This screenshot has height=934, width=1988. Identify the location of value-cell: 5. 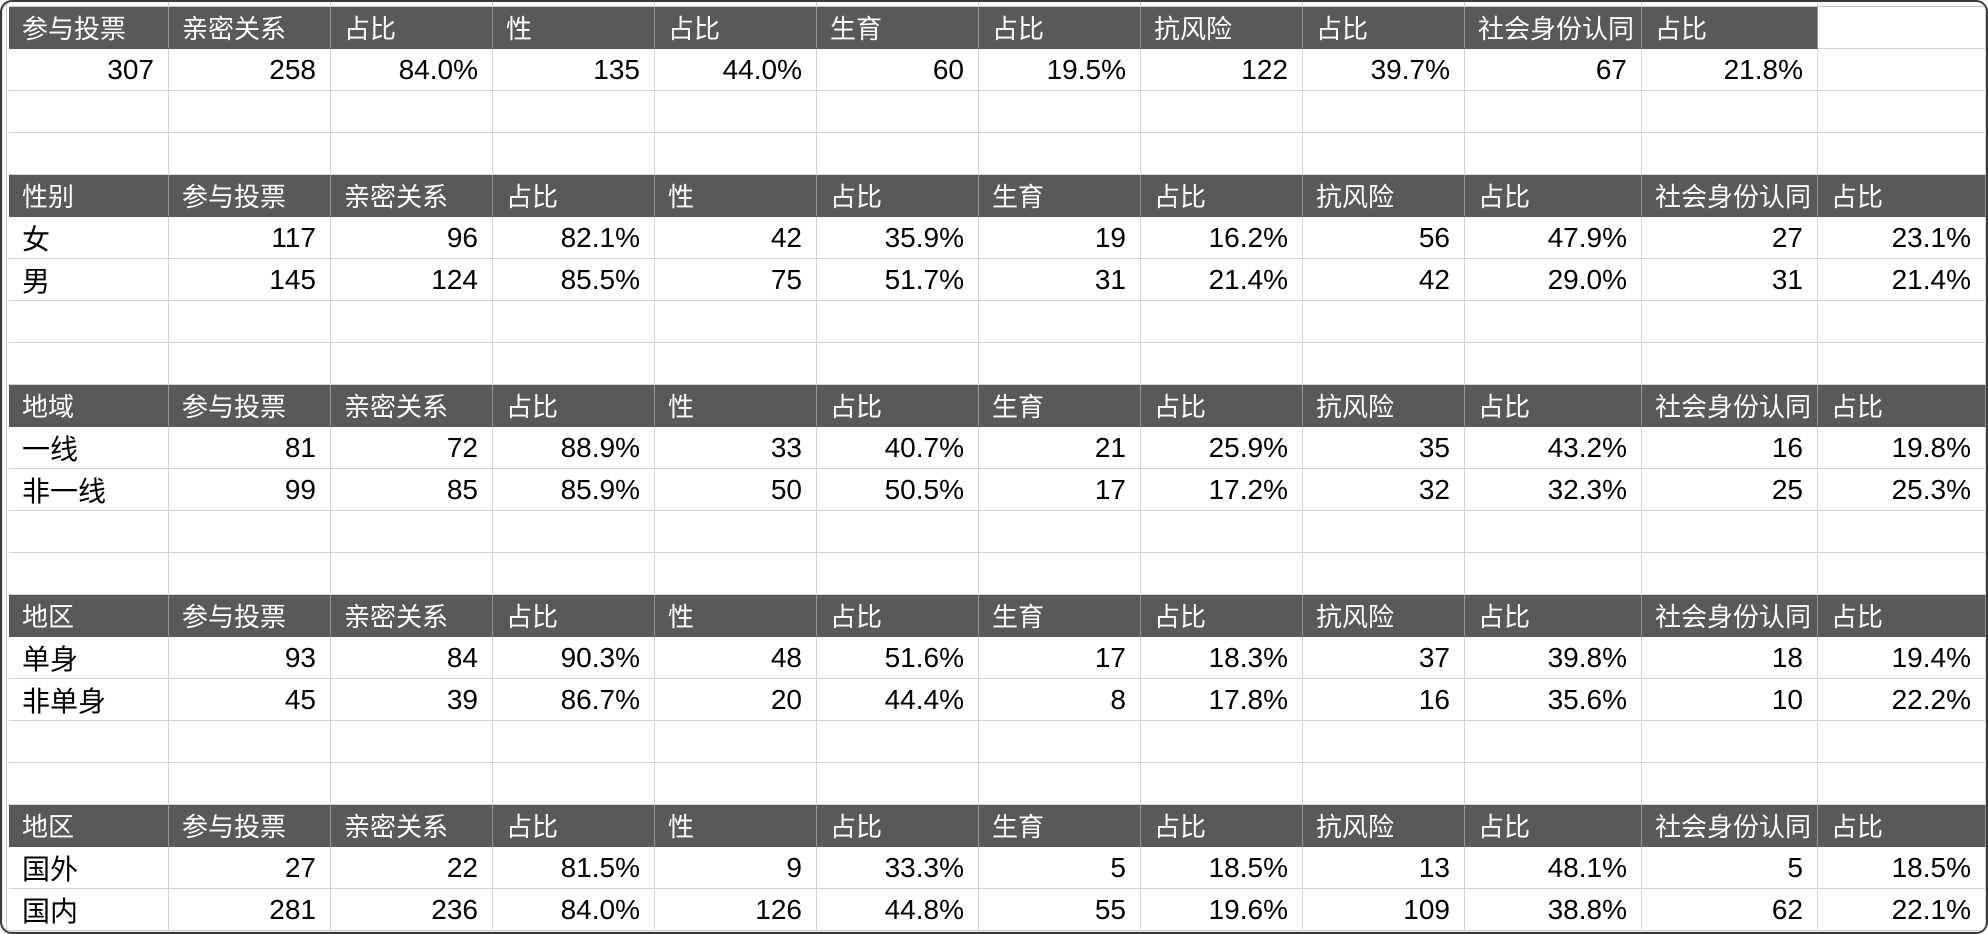
(1060, 868).